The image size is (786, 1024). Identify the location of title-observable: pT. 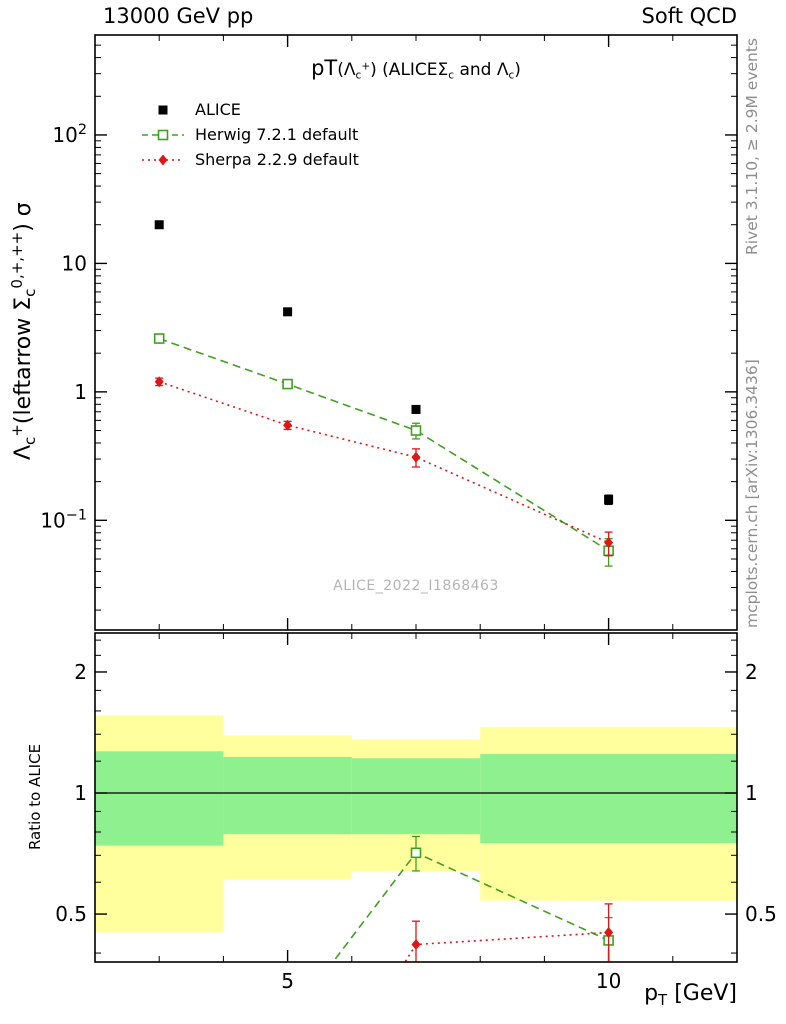
(324, 68).